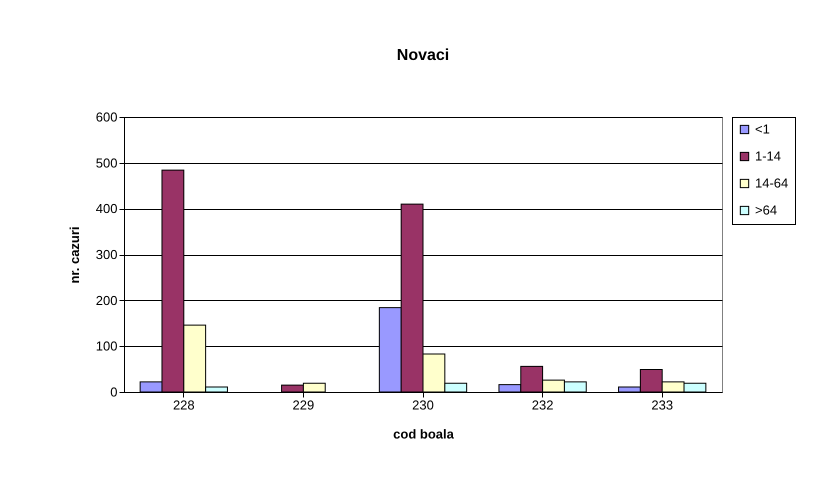 The image size is (818, 495). I want to click on x-tick-label: 232, so click(543, 405).